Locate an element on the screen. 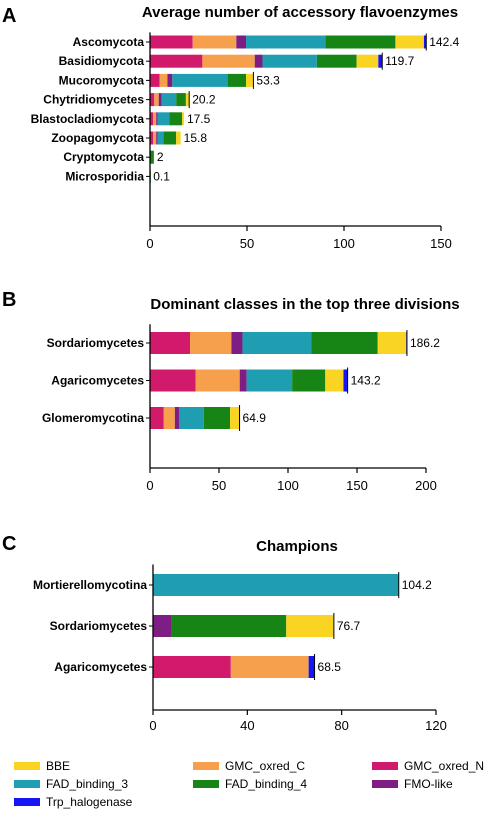  total-label: 2 is located at coordinates (160, 157).